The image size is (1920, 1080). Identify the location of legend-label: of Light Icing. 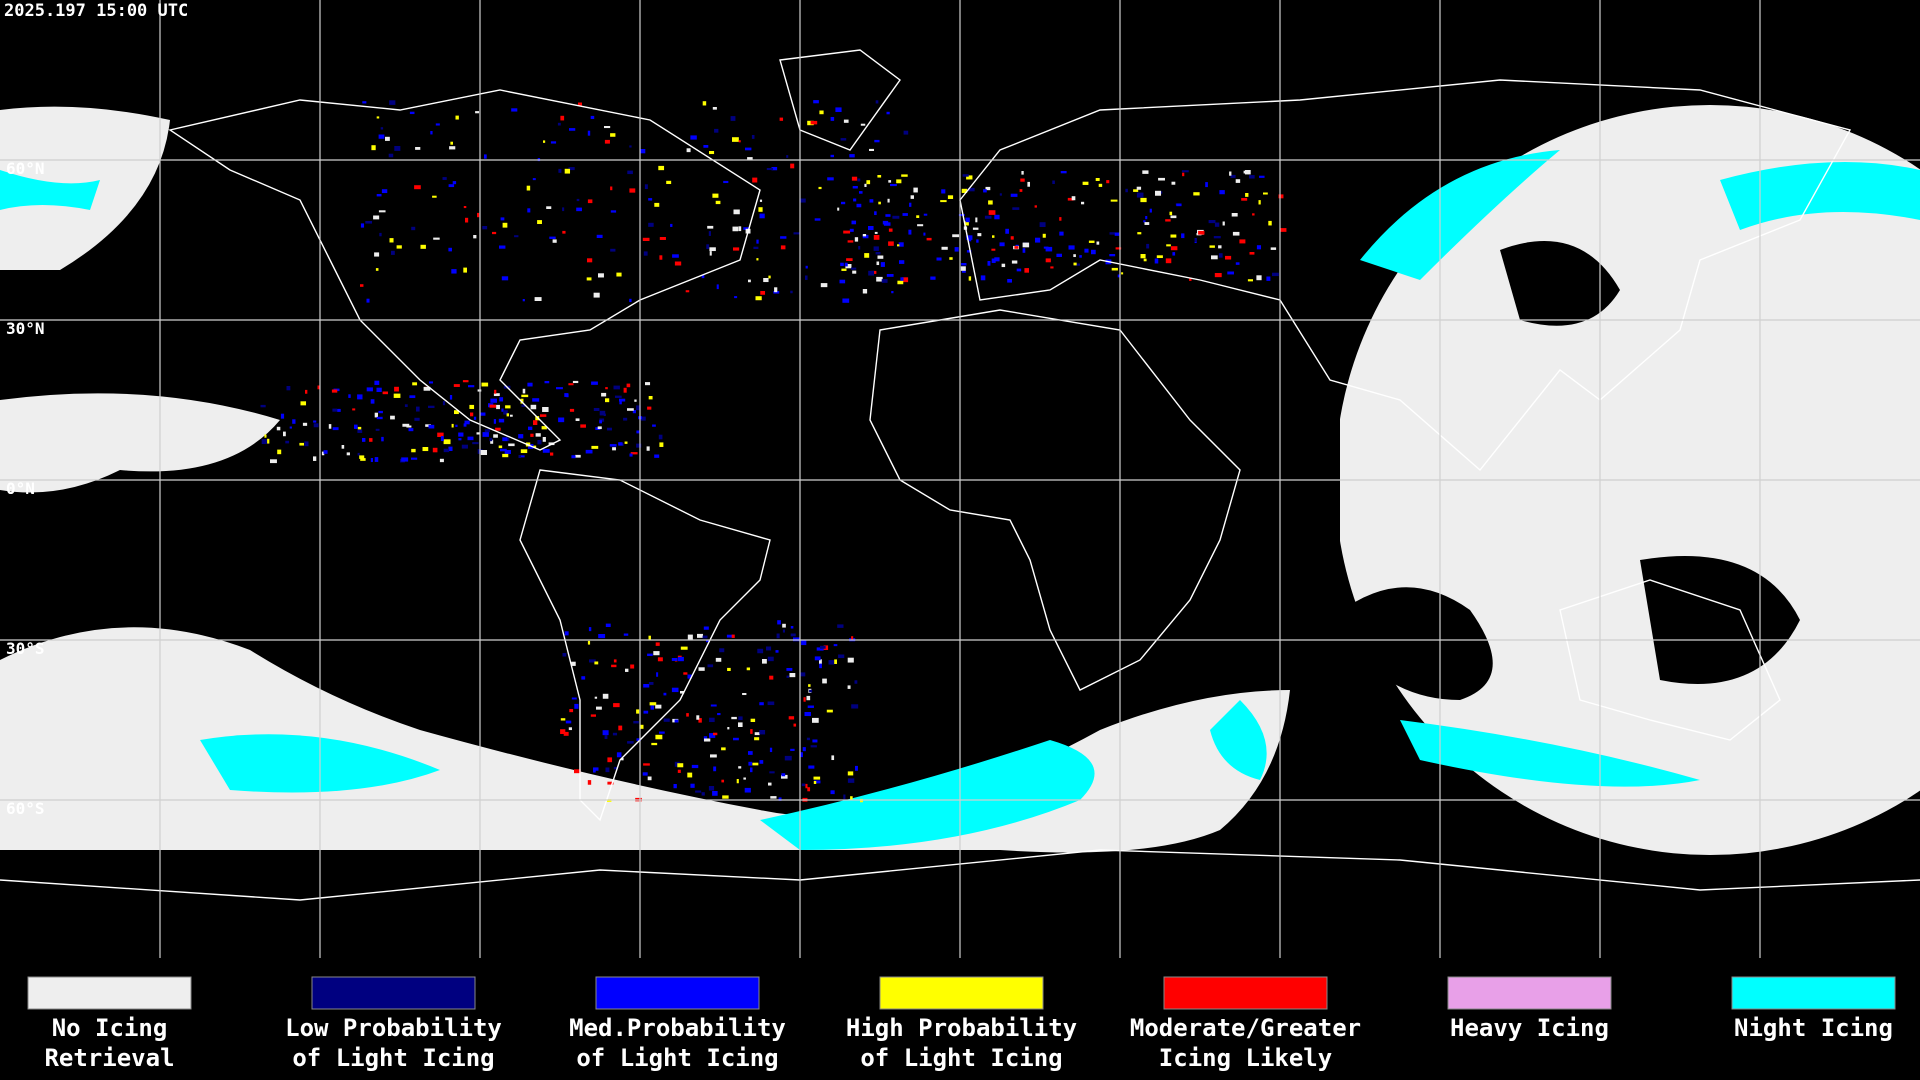
(677, 1058).